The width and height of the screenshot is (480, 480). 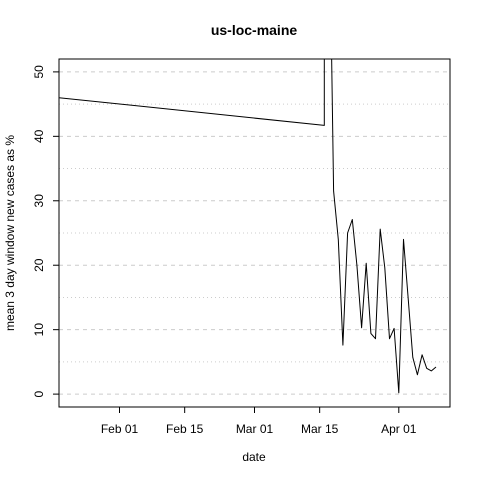 I want to click on y-tick-label: 30, so click(x=39, y=201).